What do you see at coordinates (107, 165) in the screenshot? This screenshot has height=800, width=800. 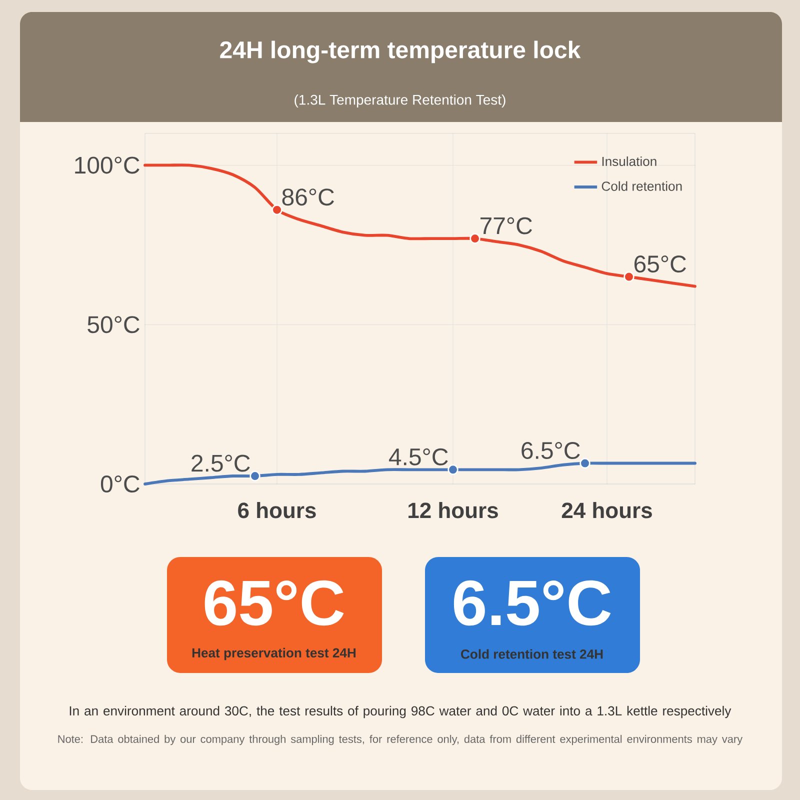 I see `y-tick-label: 100°C` at bounding box center [107, 165].